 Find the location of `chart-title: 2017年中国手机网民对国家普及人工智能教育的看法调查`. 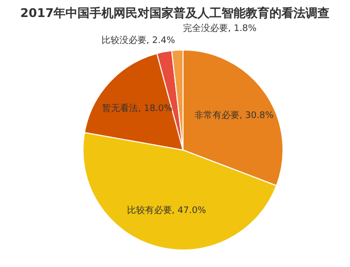

chart-title: 2017年中国手机网民对国家普及人工智能教育的看法调查 is located at coordinates (175, 13).